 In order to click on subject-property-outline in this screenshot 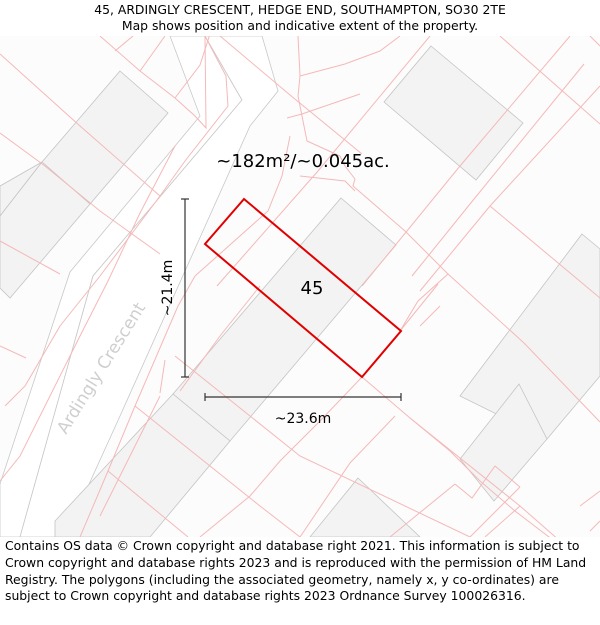, I will do `click(303, 288)`.